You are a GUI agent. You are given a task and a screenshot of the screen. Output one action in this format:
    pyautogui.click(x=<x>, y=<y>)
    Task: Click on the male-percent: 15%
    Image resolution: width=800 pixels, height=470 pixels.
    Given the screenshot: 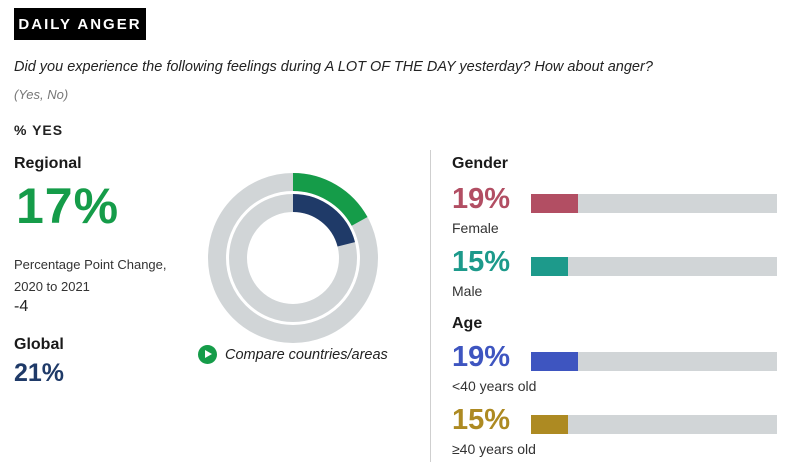 What is the action you would take?
    pyautogui.click(x=481, y=262)
    